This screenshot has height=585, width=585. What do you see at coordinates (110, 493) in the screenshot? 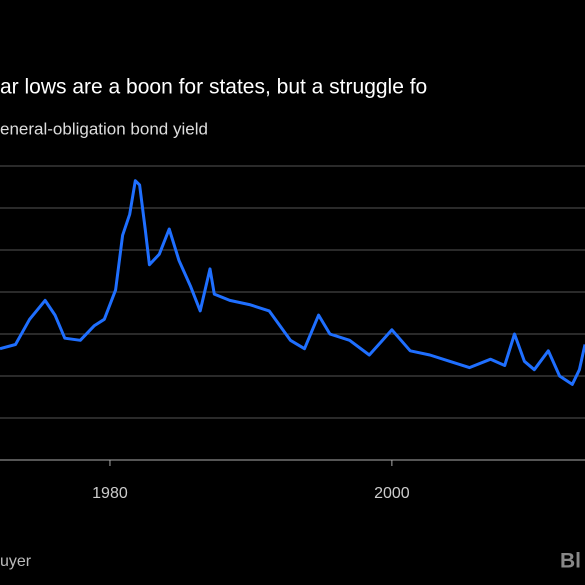
I see `x-tick-label: 1980` at bounding box center [110, 493].